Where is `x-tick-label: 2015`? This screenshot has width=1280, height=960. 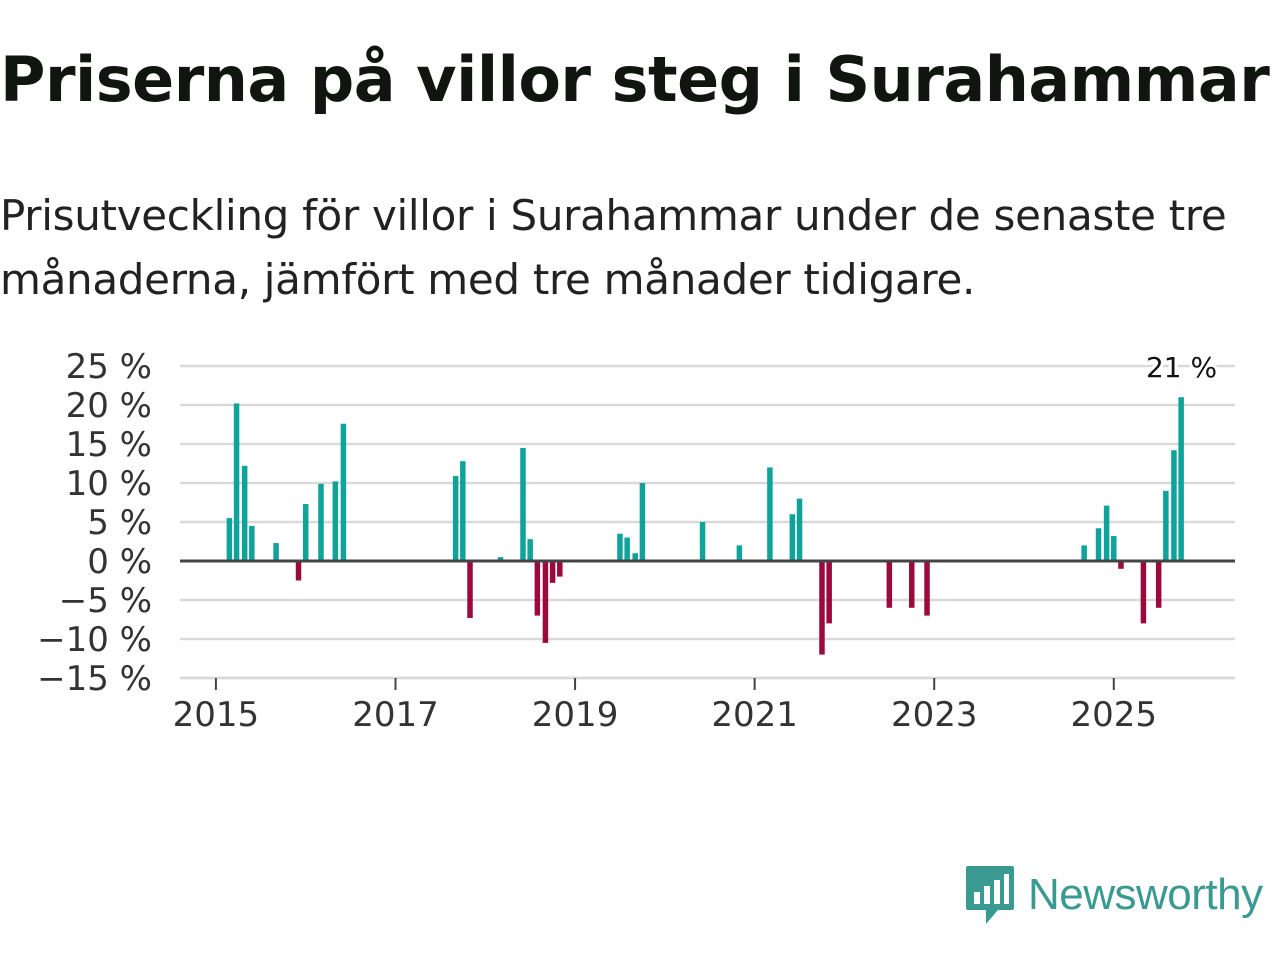 x-tick-label: 2015 is located at coordinates (216, 715).